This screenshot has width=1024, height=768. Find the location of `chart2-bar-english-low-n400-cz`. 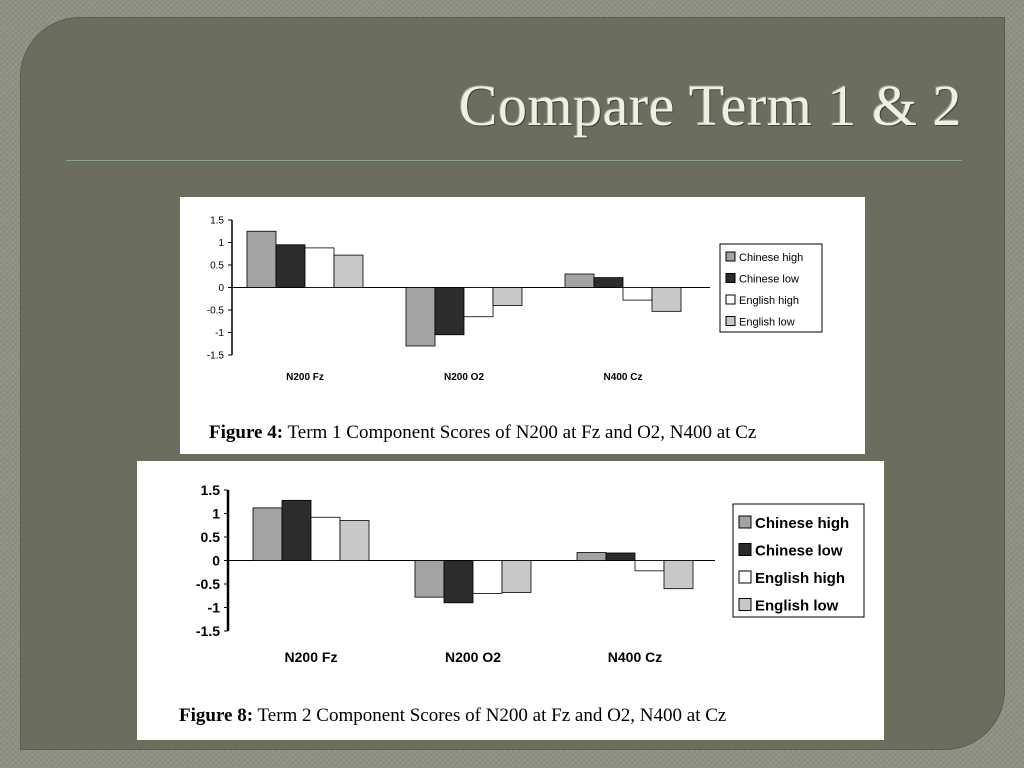

chart2-bar-english-low-n400-cz is located at coordinates (678, 575).